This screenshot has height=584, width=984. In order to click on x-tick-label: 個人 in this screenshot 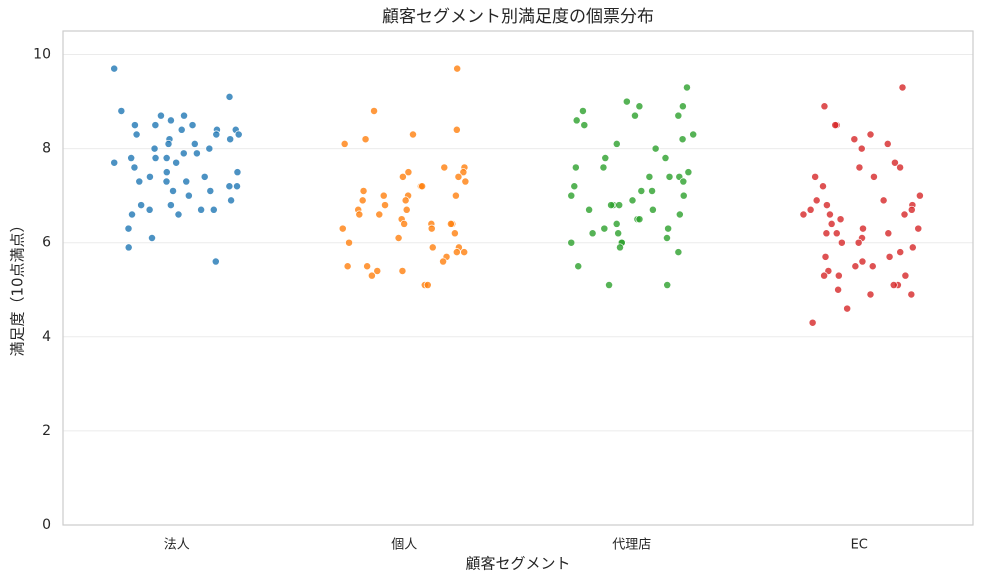, I will do `click(404, 545)`.